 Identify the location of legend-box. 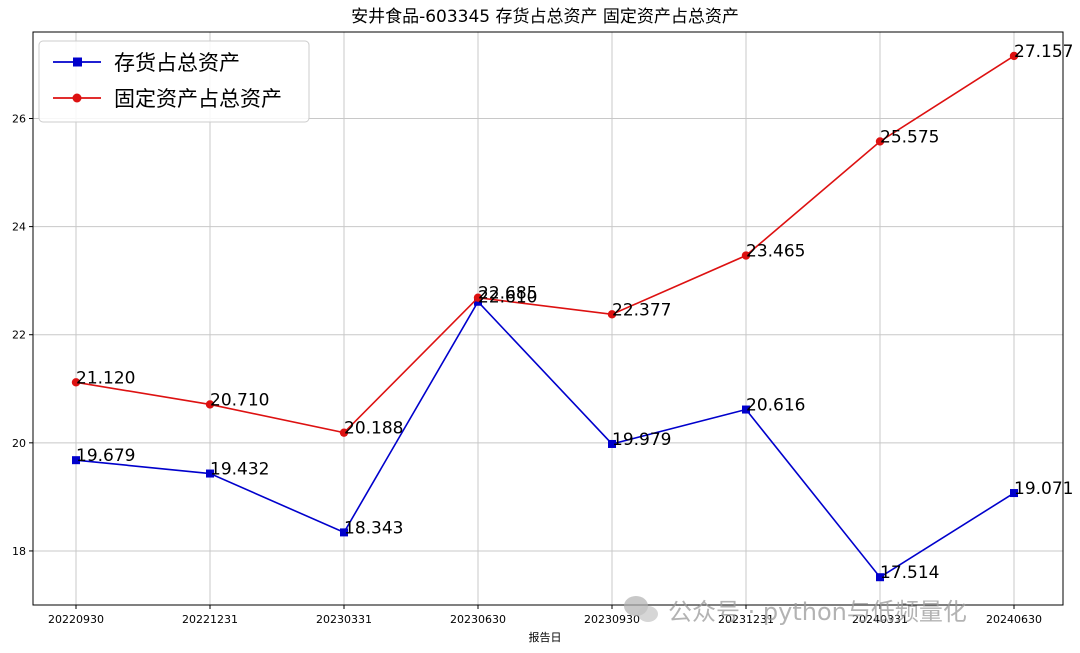
(174, 81).